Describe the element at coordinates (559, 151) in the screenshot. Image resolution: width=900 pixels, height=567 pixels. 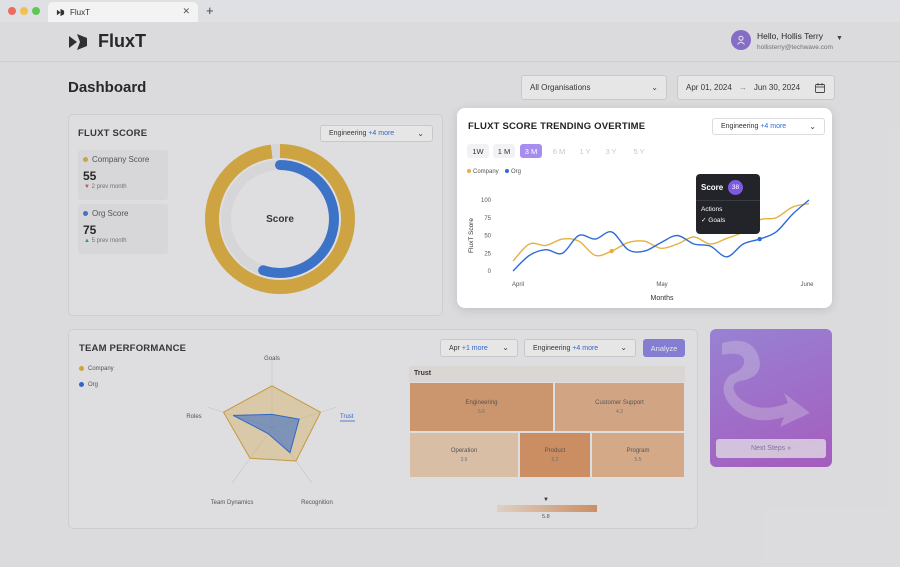
I see `range-tab-6m: 6 M` at that location.